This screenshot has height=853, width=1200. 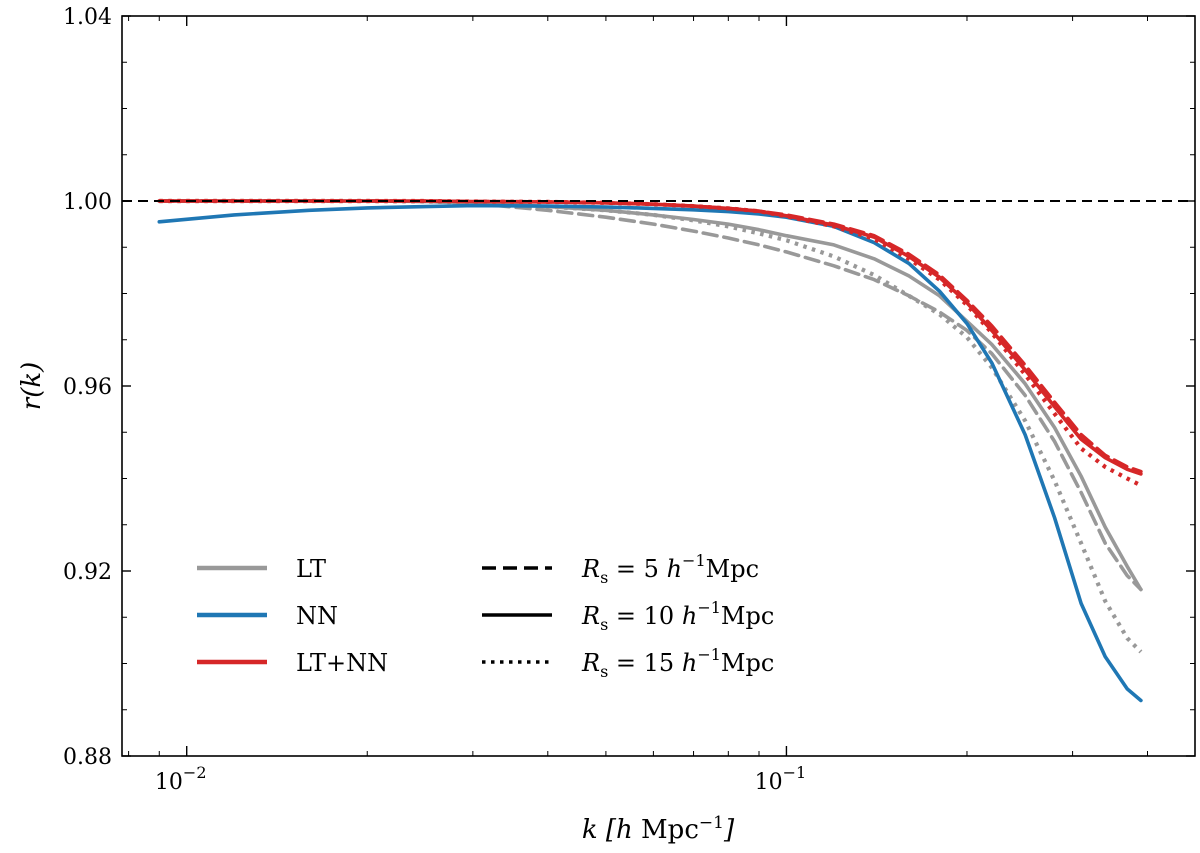 What do you see at coordinates (677, 616) in the screenshot?
I see `legend-label-rs-10: Rs = 10 h−1Mpc` at bounding box center [677, 616].